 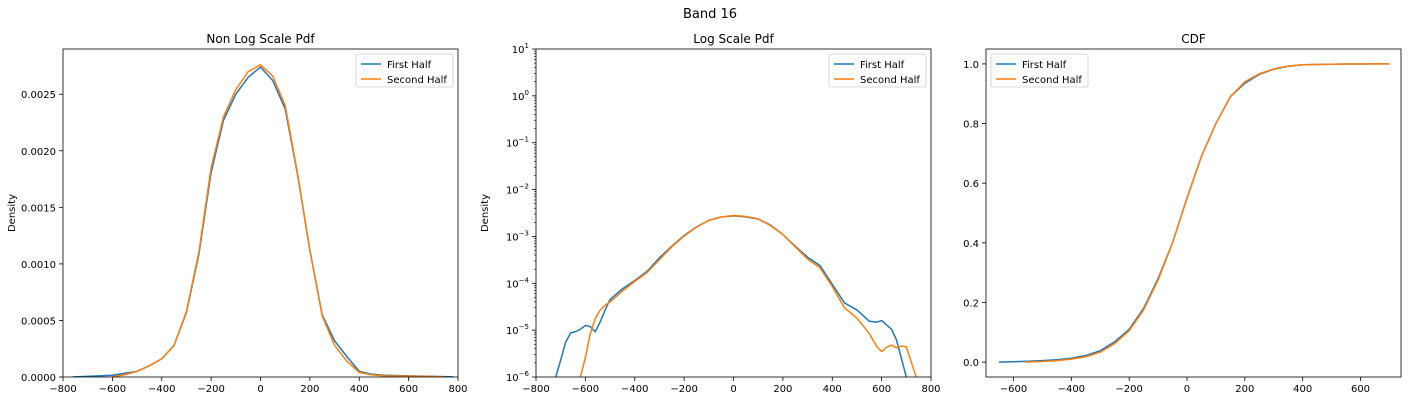 I want to click on logpdf-ytick-exponent: 0, so click(x=527, y=93).